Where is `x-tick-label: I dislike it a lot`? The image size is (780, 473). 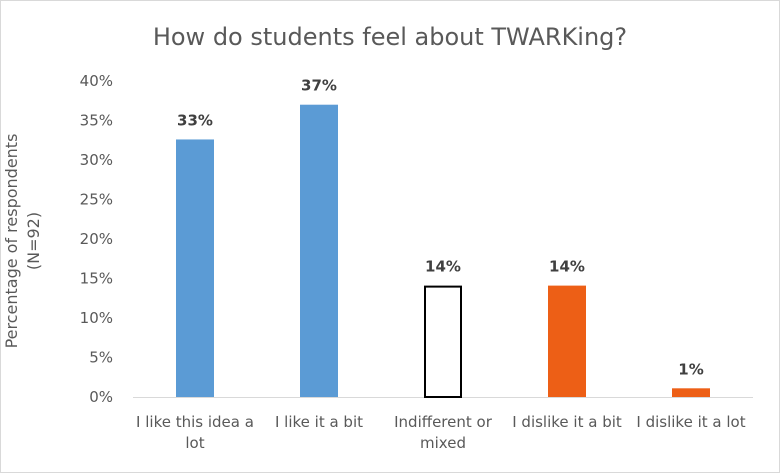
x-tick-label: I dislike it a lot is located at coordinates (690, 422).